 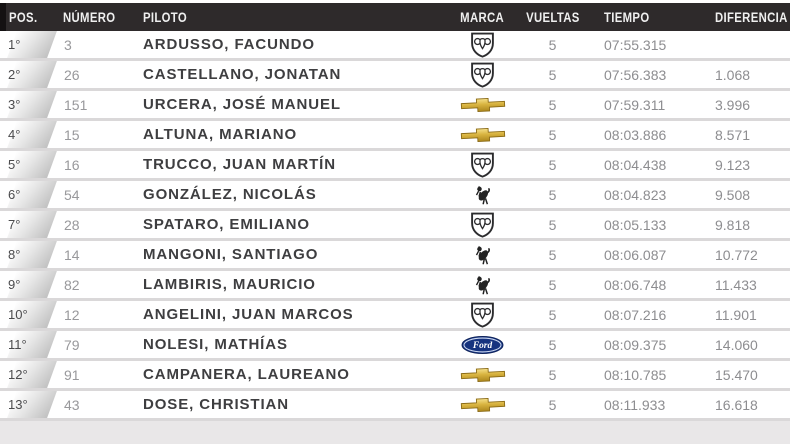 What do you see at coordinates (14, 194) in the screenshot?
I see `position-label: 6°` at bounding box center [14, 194].